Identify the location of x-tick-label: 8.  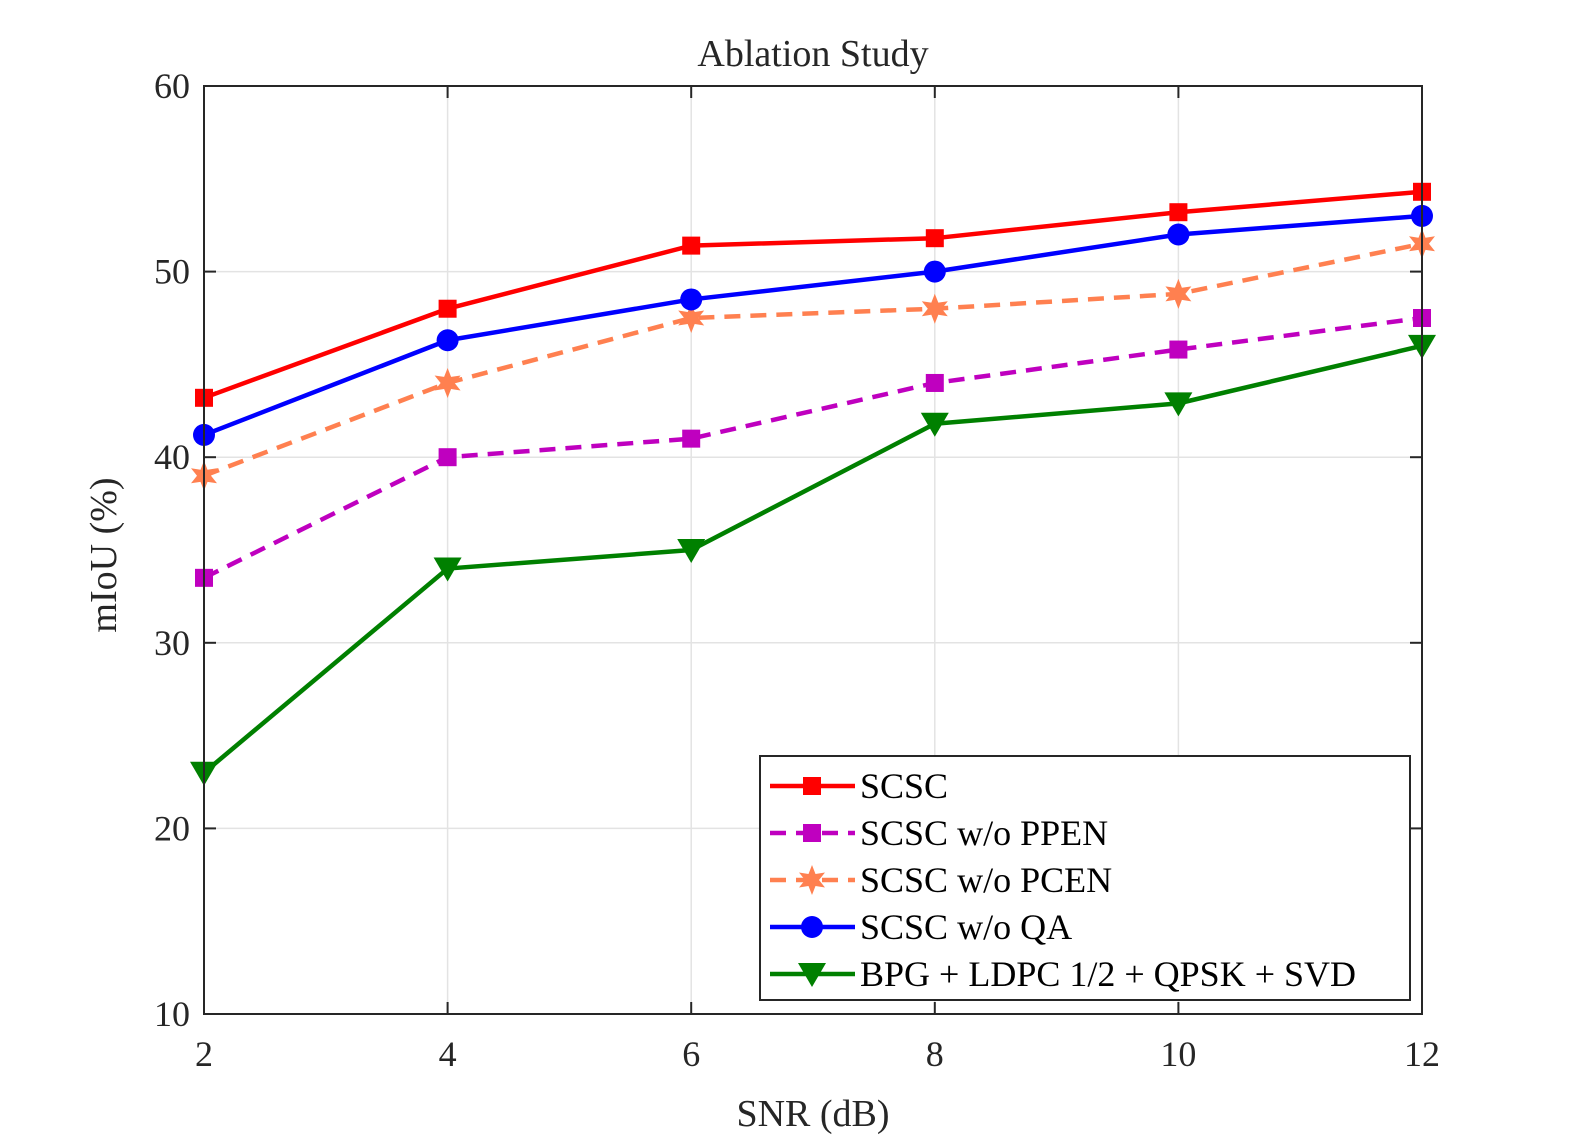
(935, 1054).